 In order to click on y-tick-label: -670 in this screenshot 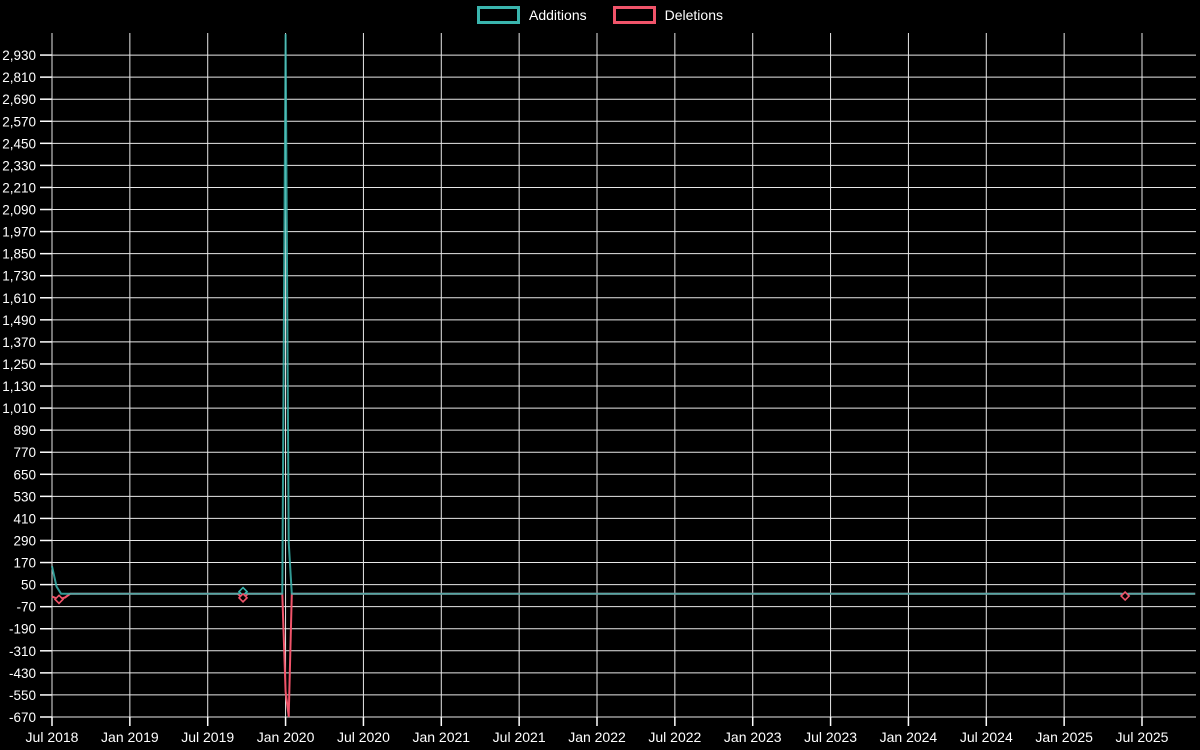, I will do `click(22, 717)`.